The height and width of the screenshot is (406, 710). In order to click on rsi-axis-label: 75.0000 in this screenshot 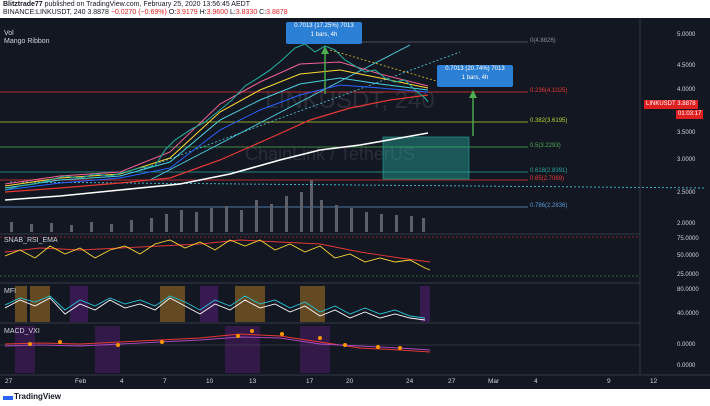, I will do `click(688, 239)`.